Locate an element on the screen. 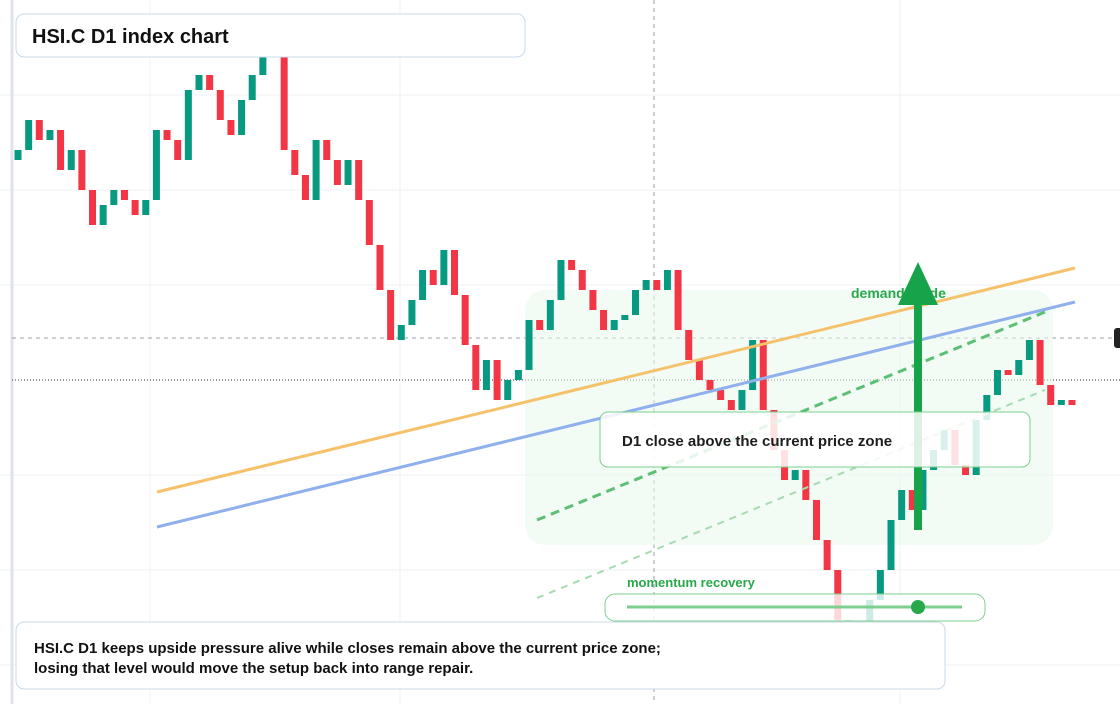 Image resolution: width=1120 pixels, height=704 pixels. price-tag is located at coordinates (1117, 338).